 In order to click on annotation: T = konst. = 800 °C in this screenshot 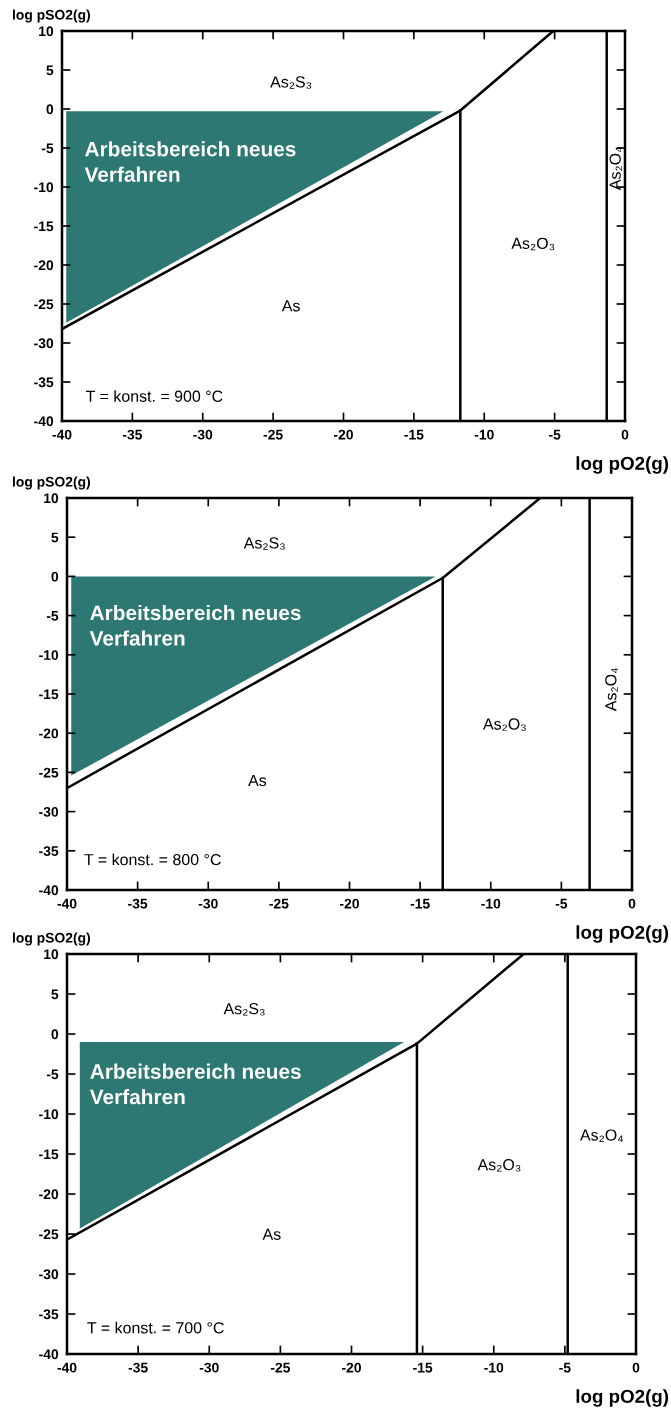, I will do `click(152, 859)`.